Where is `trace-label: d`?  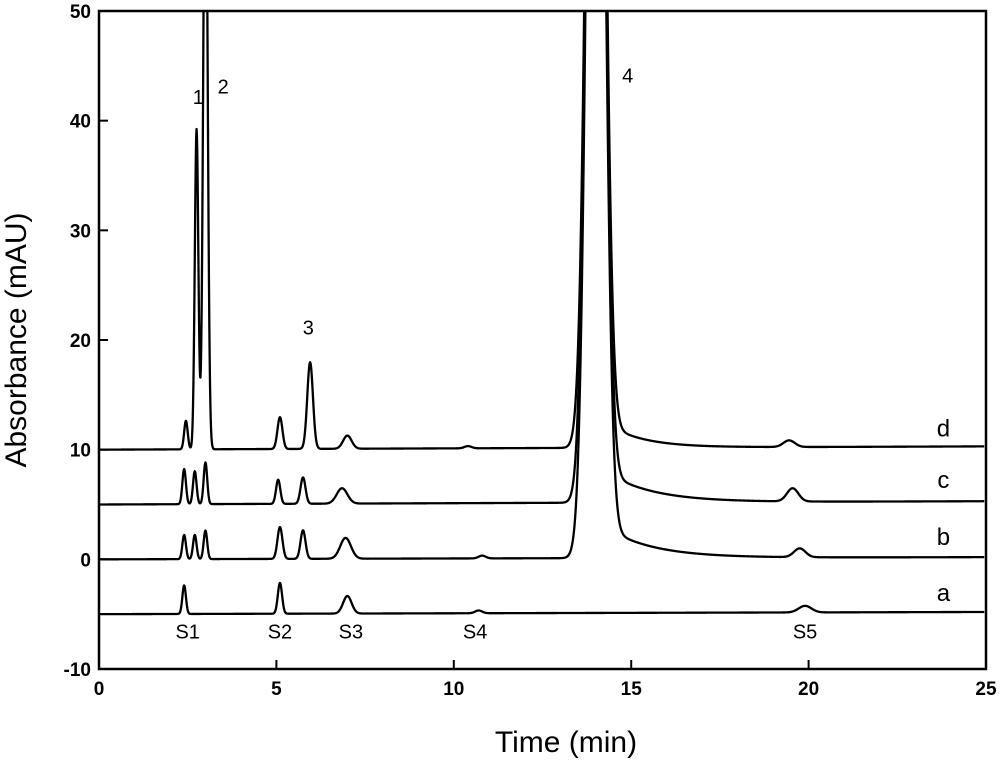
trace-label: d is located at coordinates (943, 429).